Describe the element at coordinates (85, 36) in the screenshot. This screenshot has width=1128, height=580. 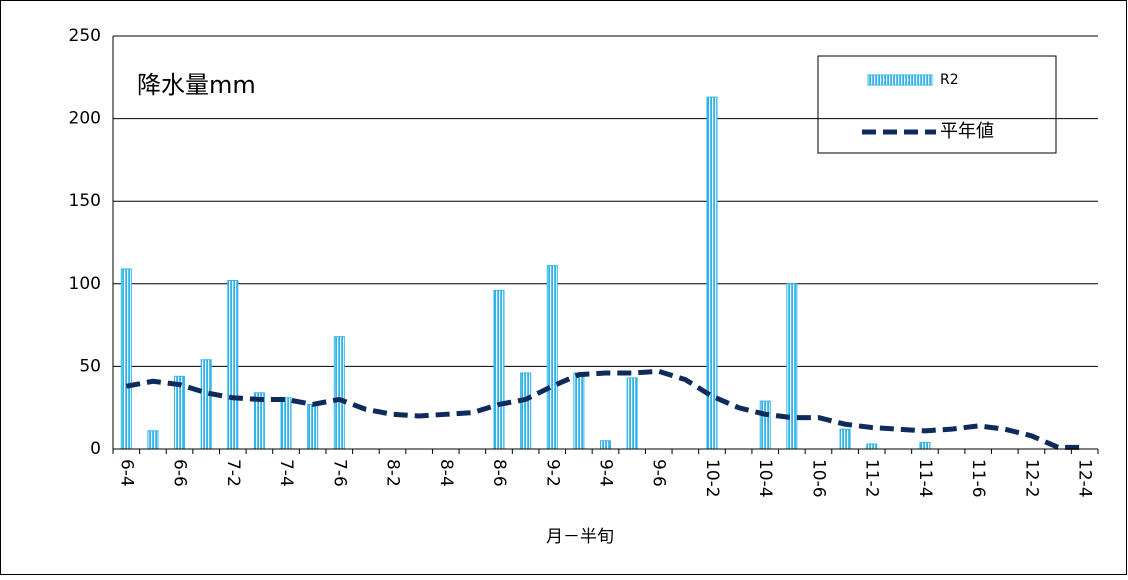
I see `y-tick-label: 250` at that location.